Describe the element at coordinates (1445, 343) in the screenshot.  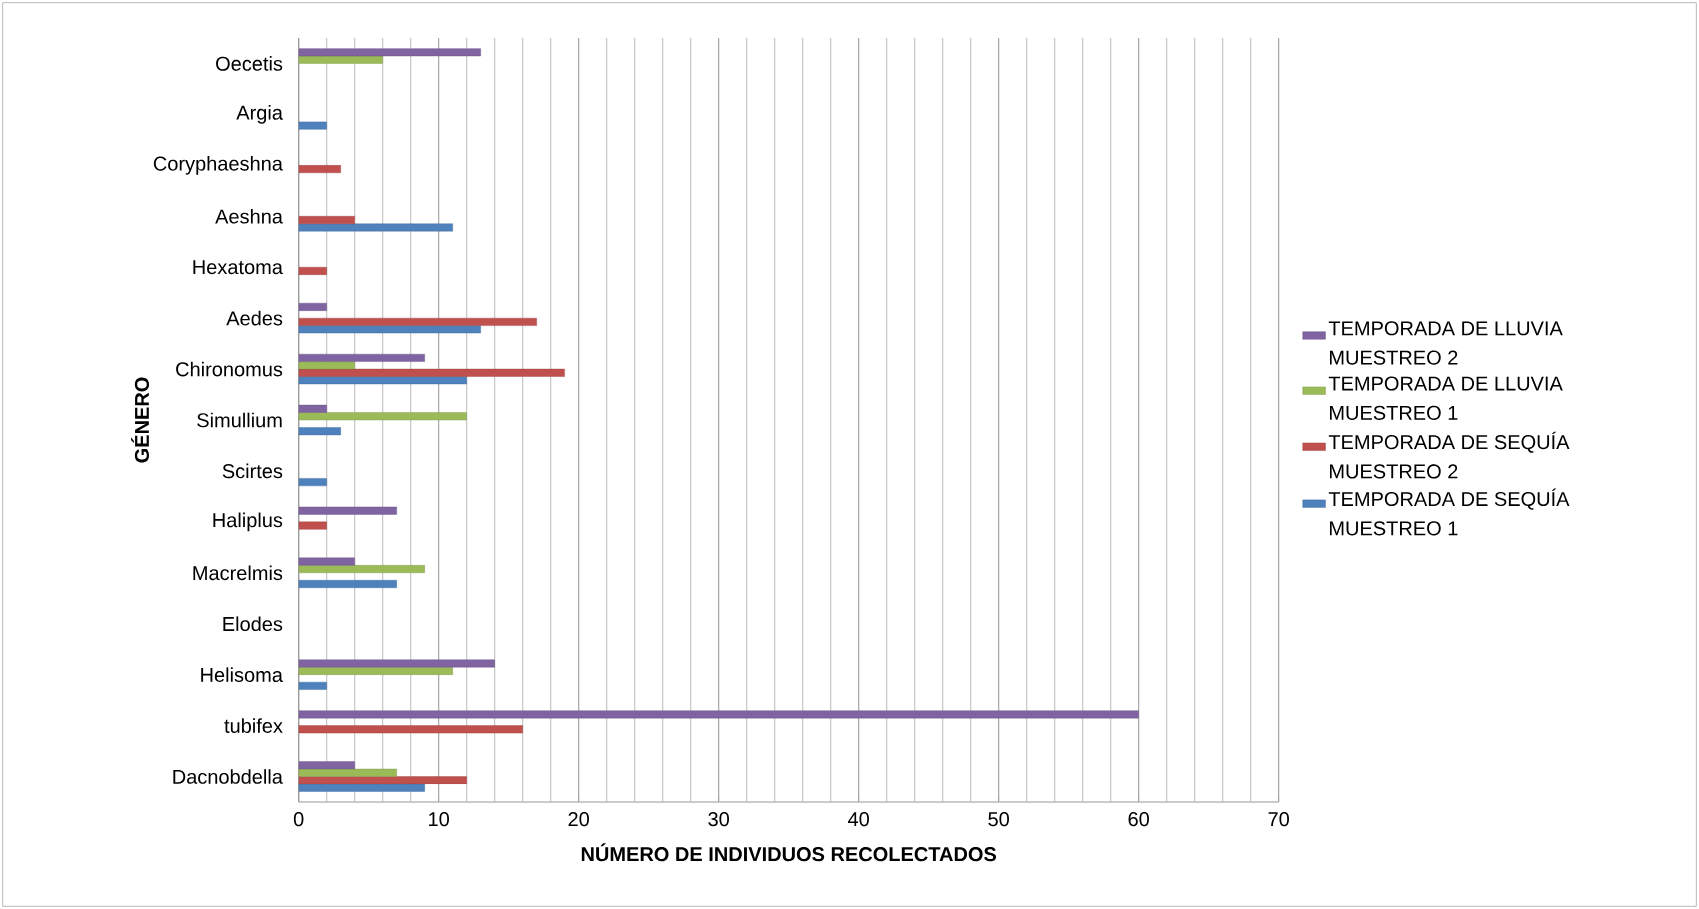
I see `legend-label: TEMPORADA DE LLUVIA MUESTREO 2` at that location.